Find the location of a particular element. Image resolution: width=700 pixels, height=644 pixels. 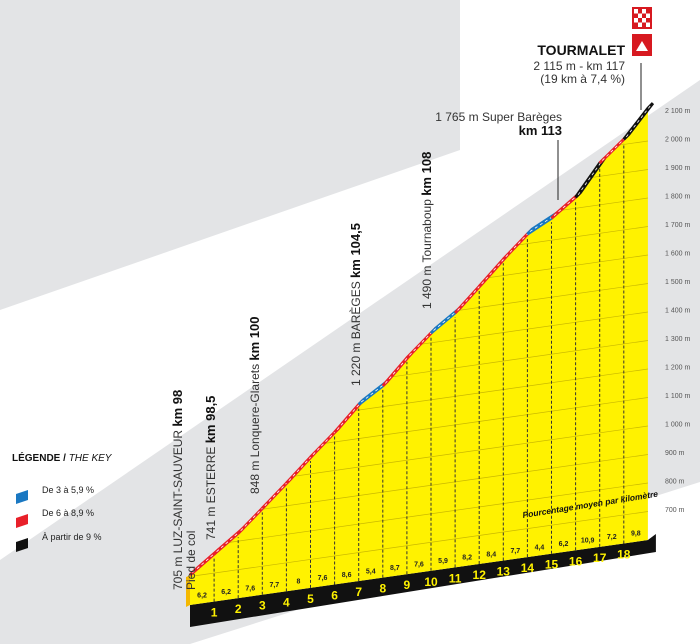

km-label: 1 is located at coordinates (214, 613).